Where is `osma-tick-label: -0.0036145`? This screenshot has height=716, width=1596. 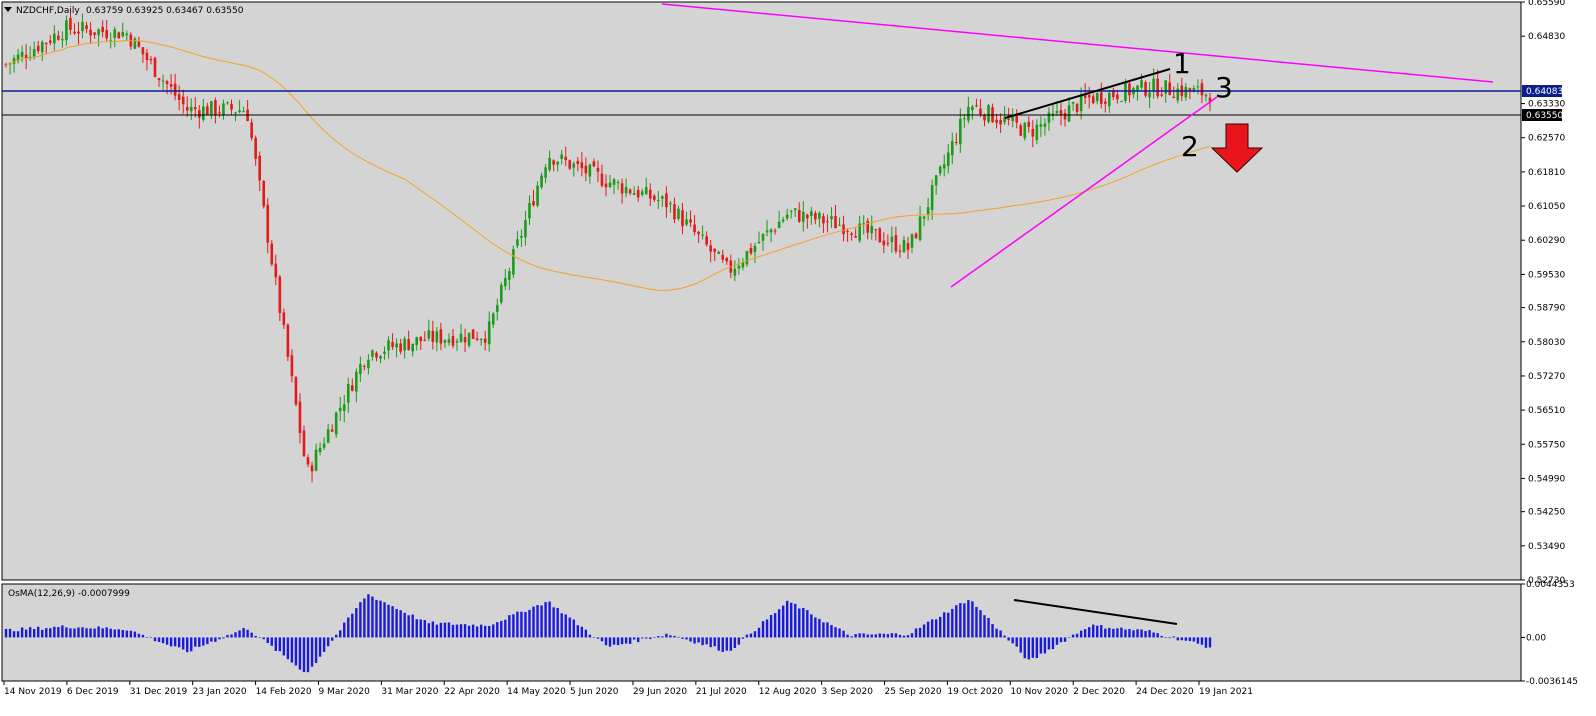 osma-tick-label: -0.0036145 is located at coordinates (1552, 682).